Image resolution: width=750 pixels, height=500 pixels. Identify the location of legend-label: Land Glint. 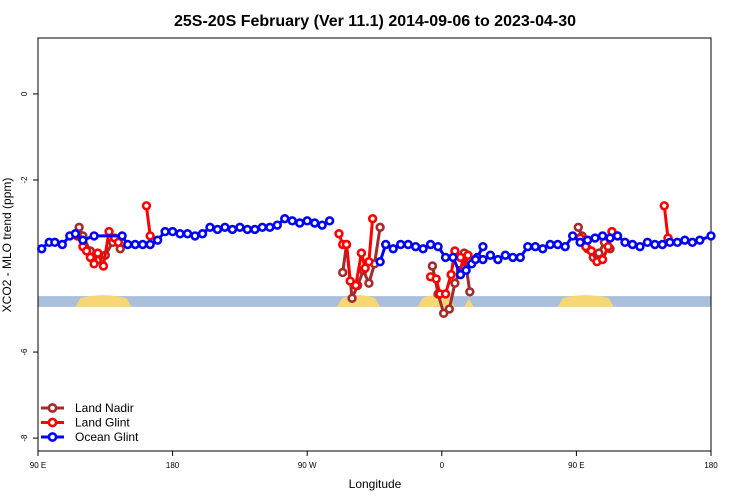
(102, 423).